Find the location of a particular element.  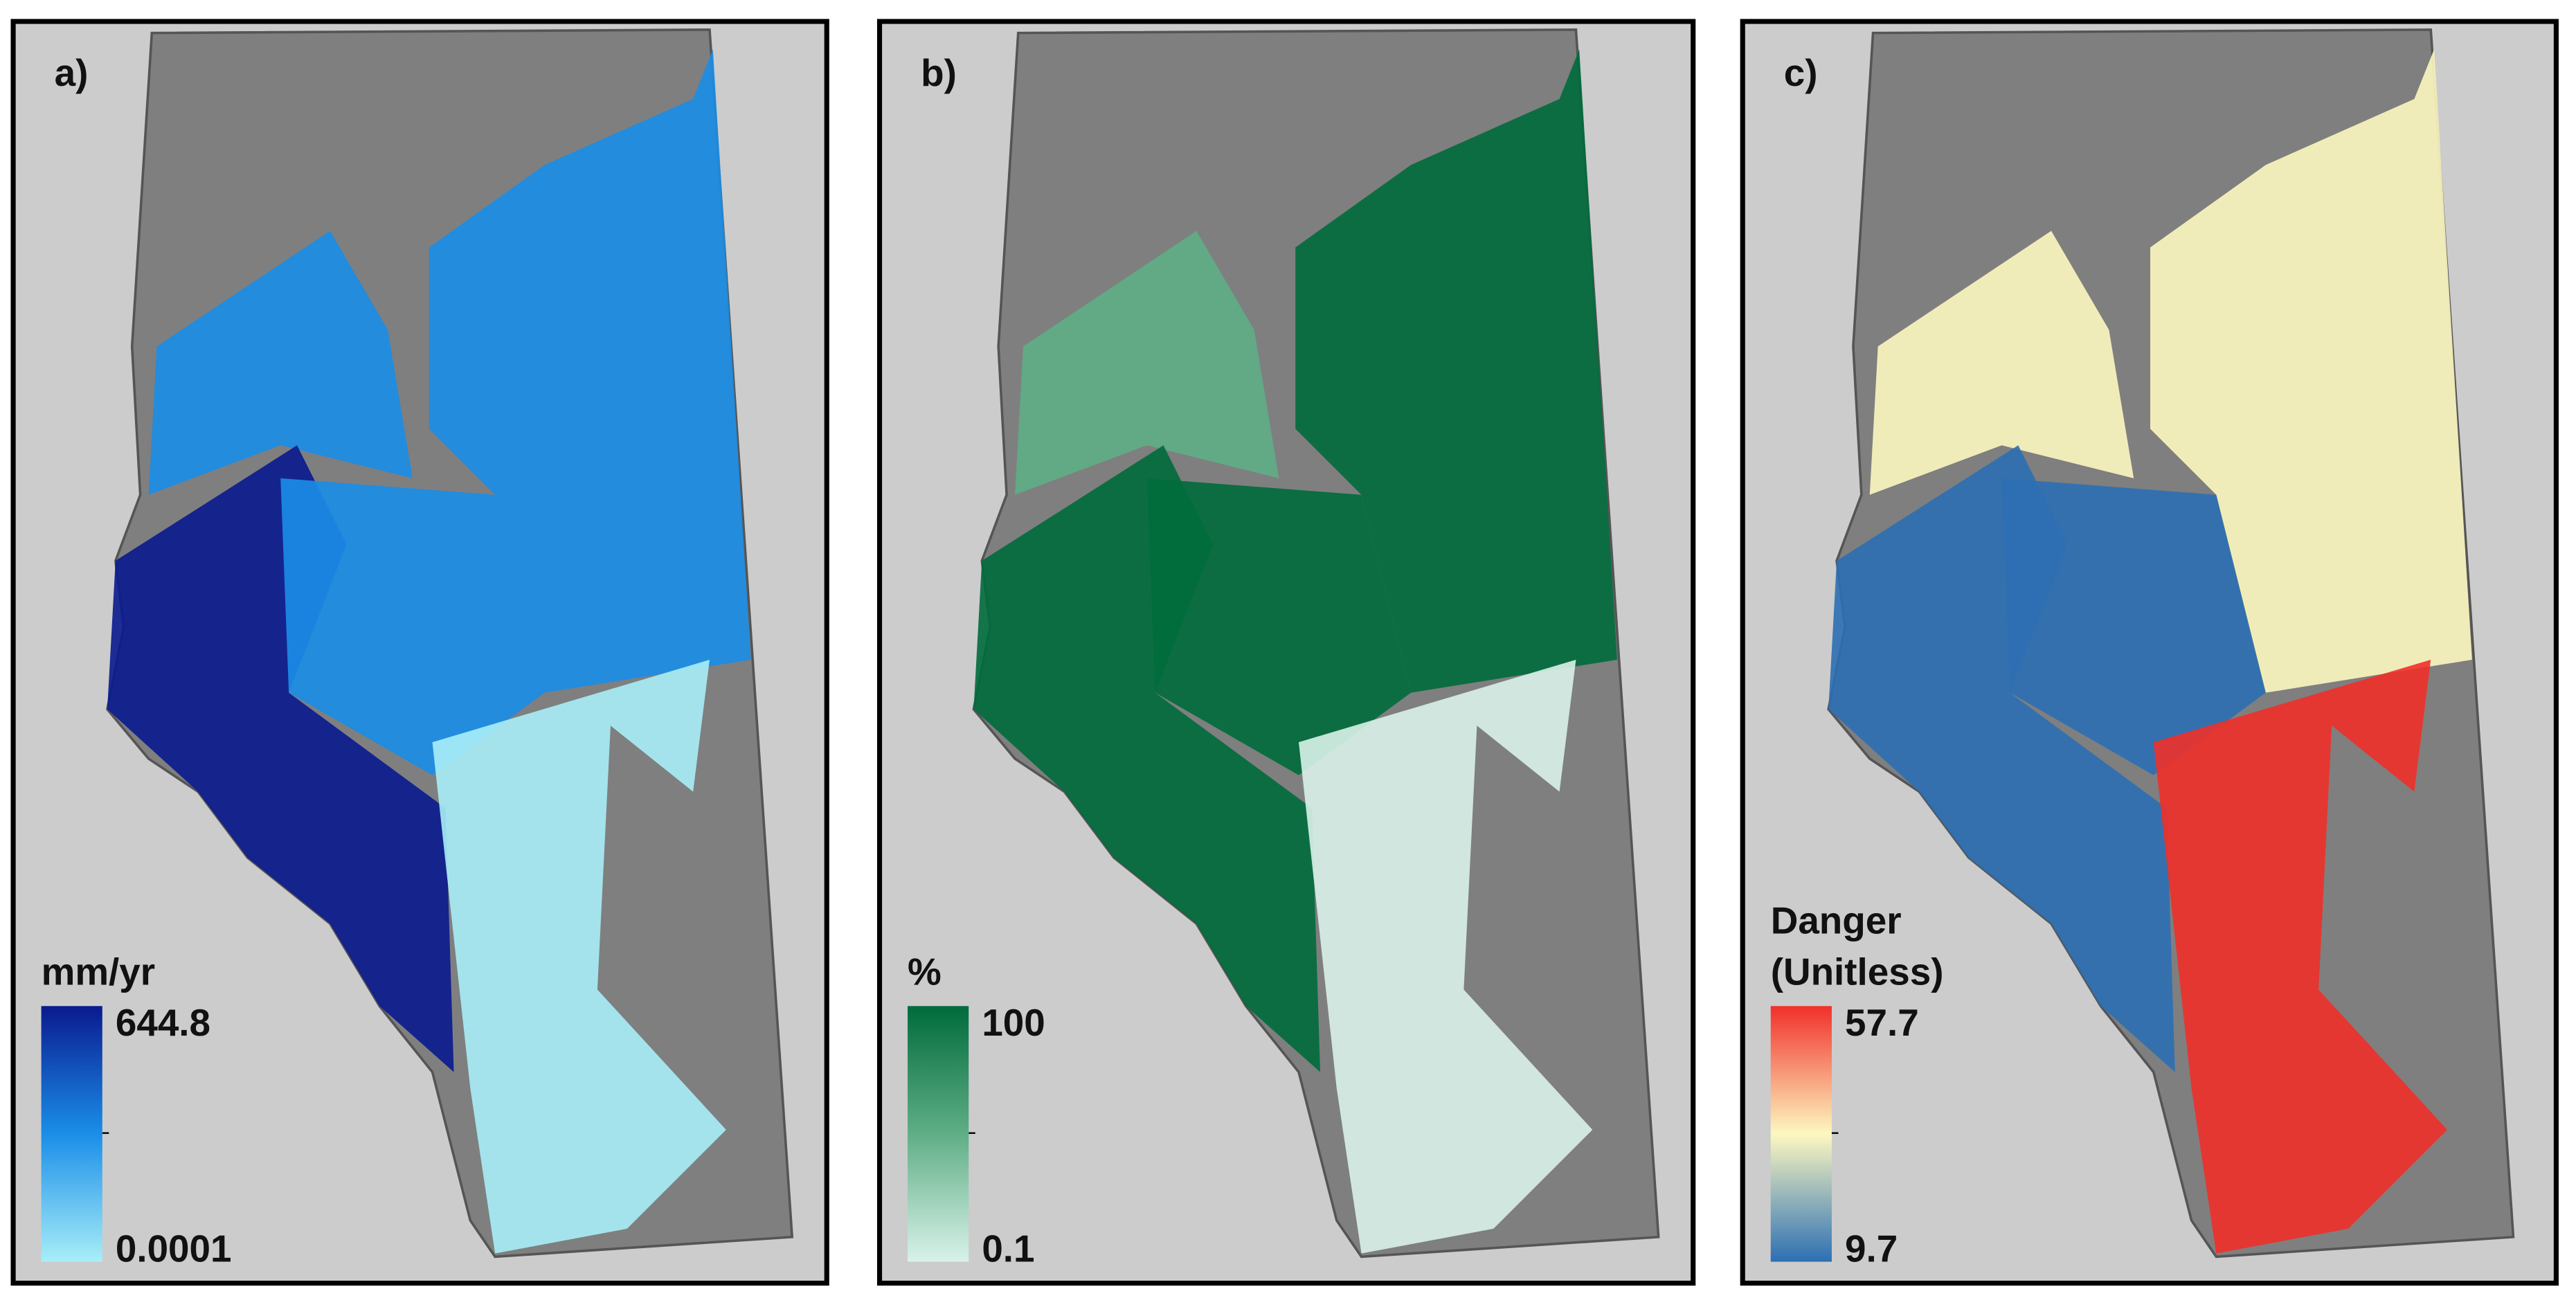

legend-title: (Unitless) is located at coordinates (1857, 972).